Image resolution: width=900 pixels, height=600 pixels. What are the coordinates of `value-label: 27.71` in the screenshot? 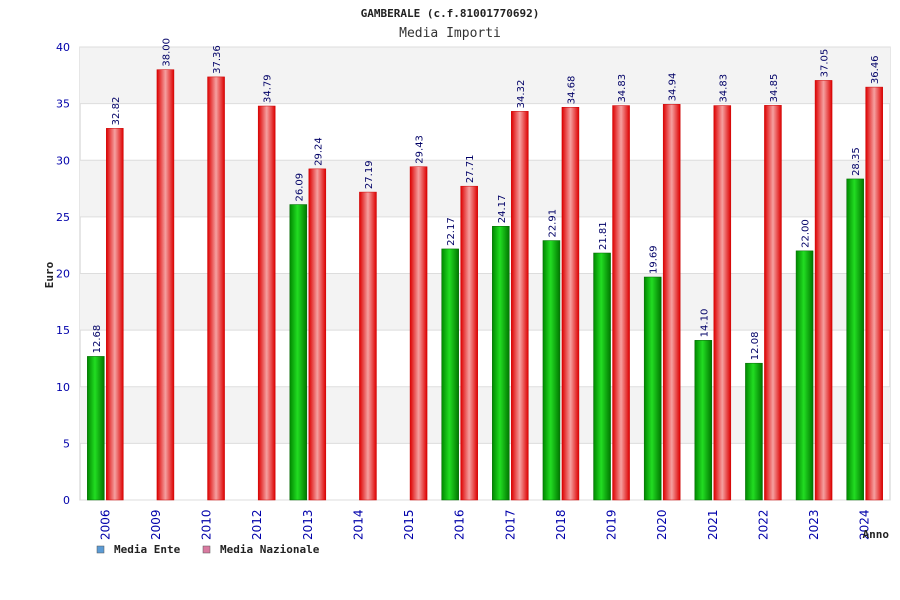 It's located at (470, 169).